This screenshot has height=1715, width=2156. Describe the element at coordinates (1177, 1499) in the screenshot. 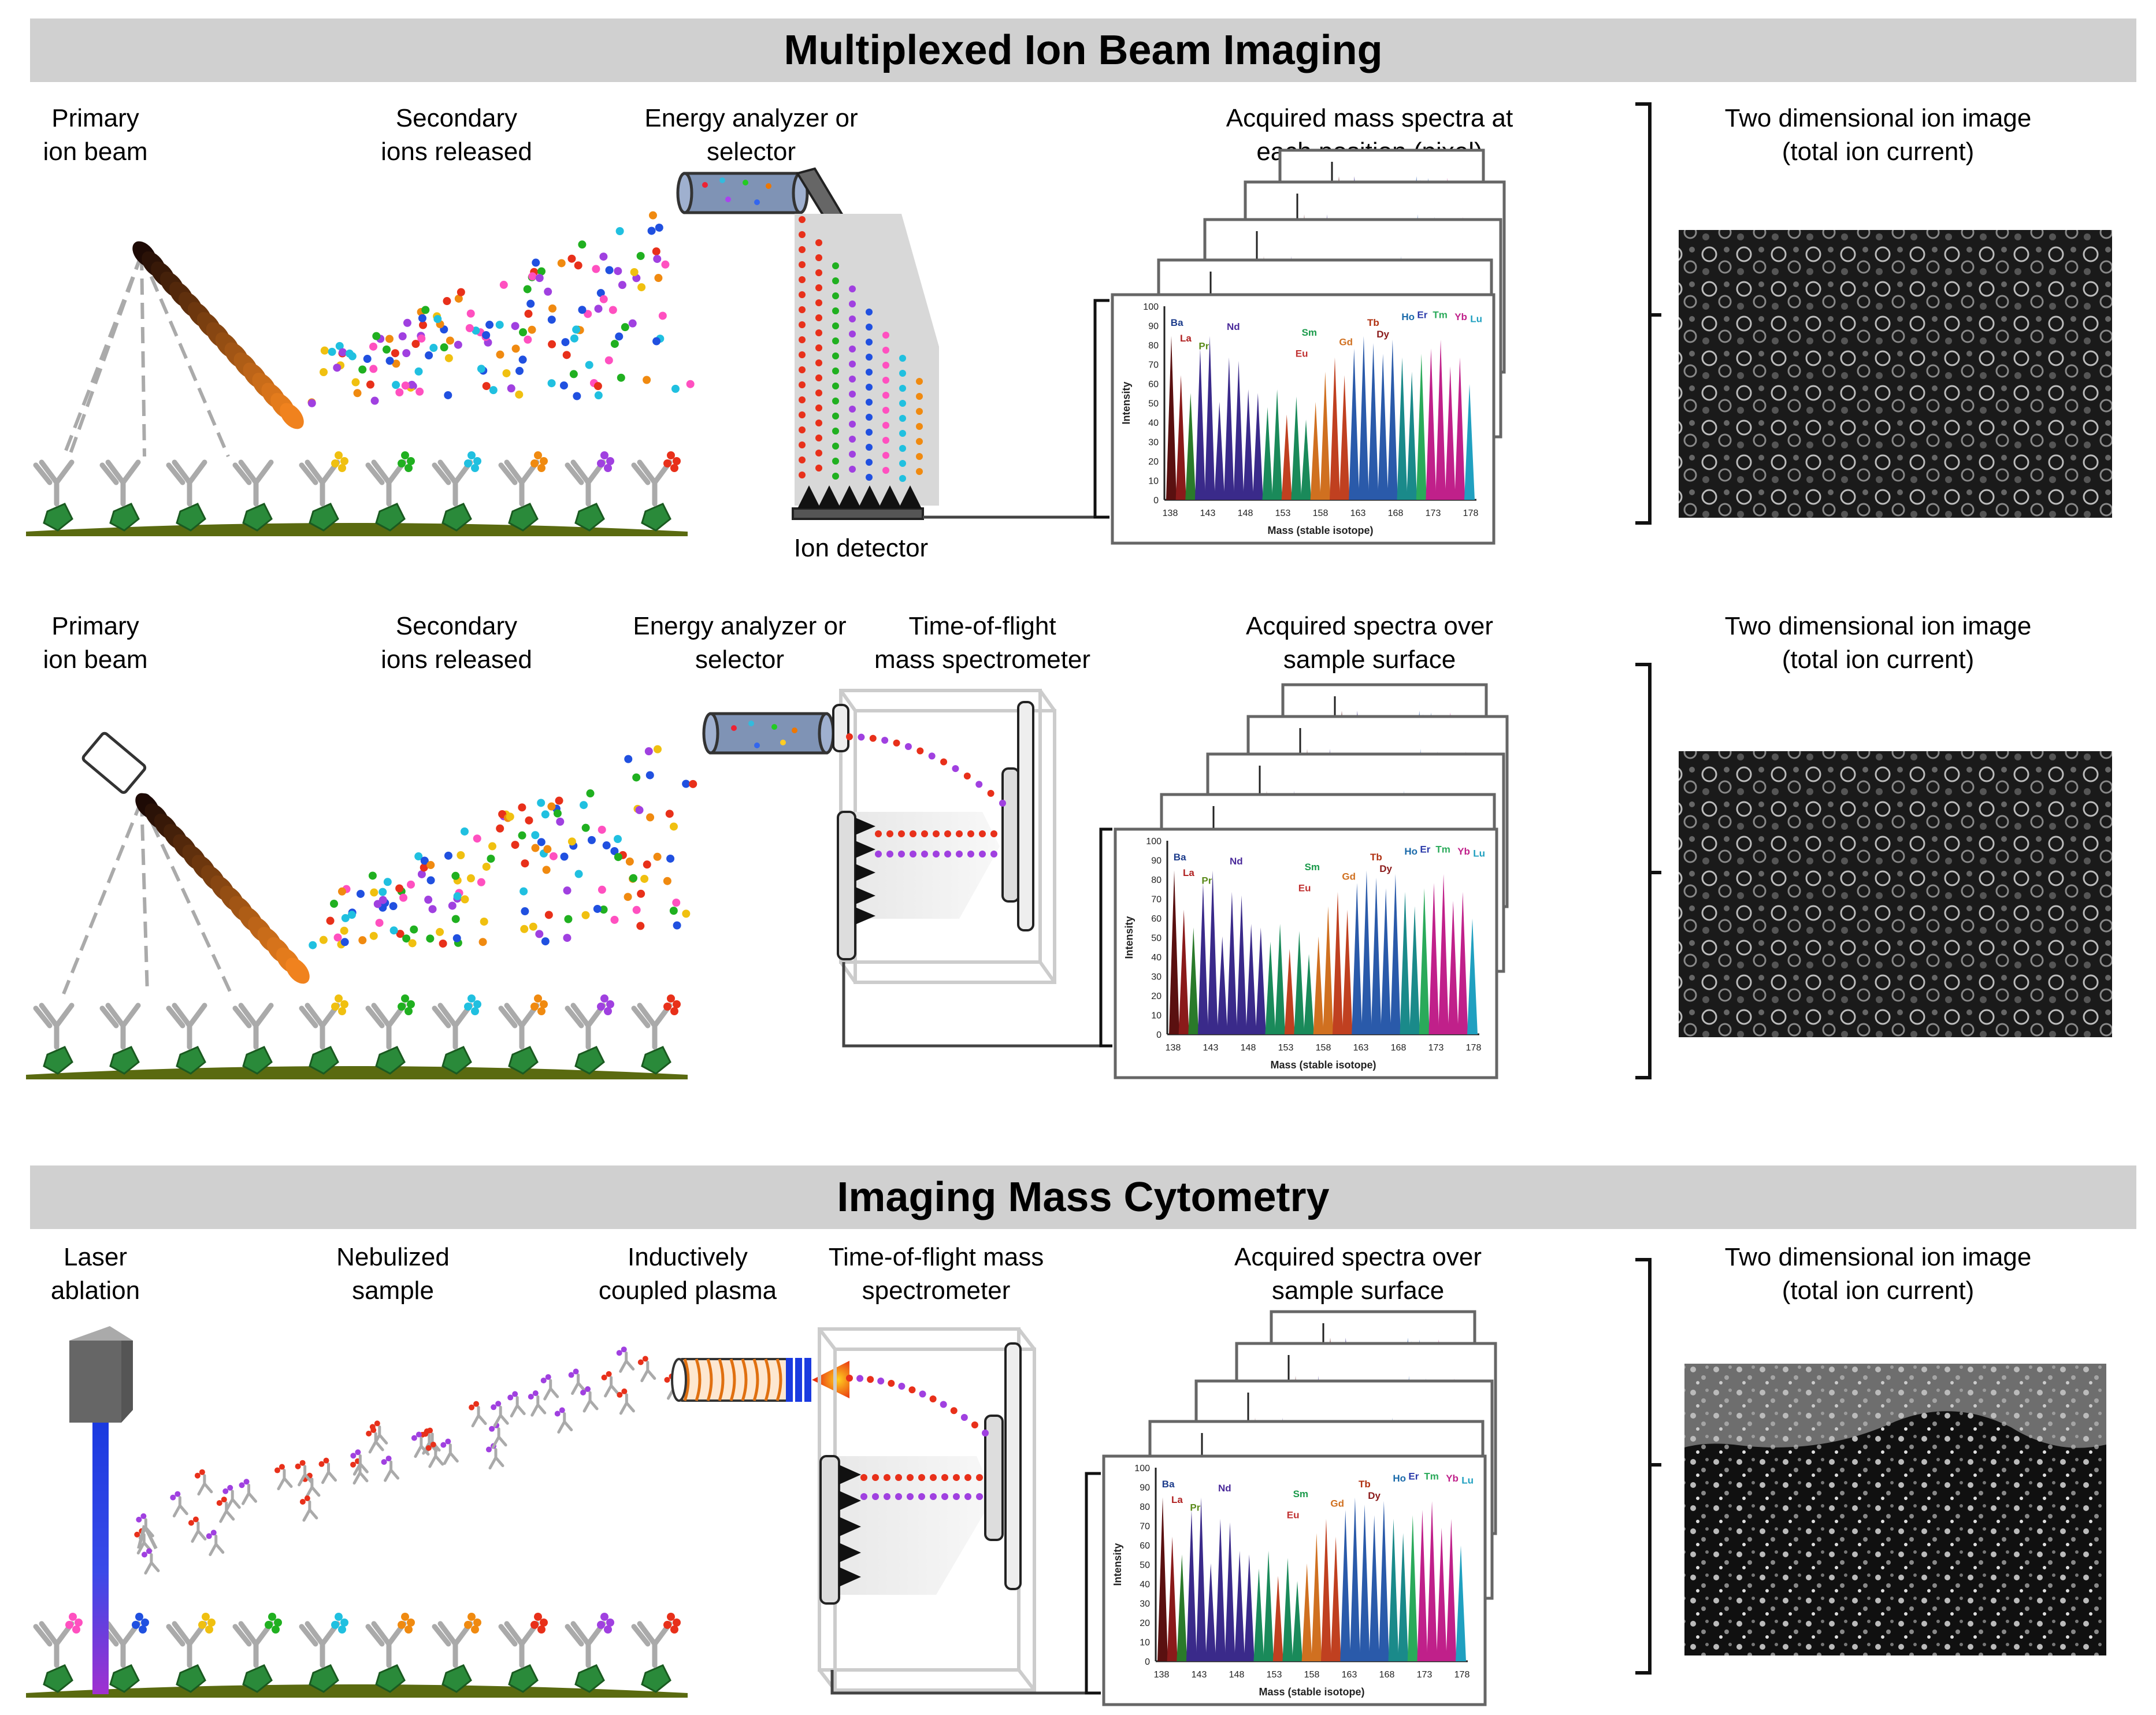

I see `element-label: La` at that location.